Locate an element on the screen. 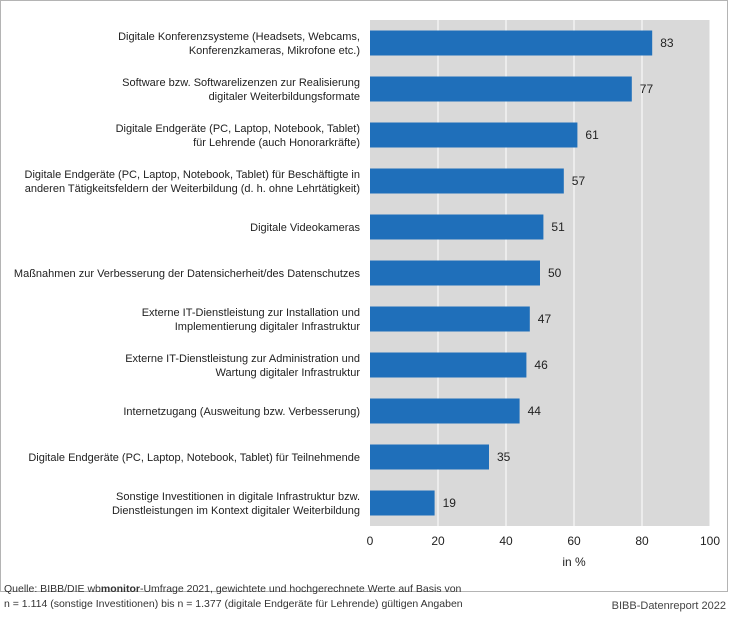 The height and width of the screenshot is (626, 730). x-tick-label: 80 is located at coordinates (642, 541).